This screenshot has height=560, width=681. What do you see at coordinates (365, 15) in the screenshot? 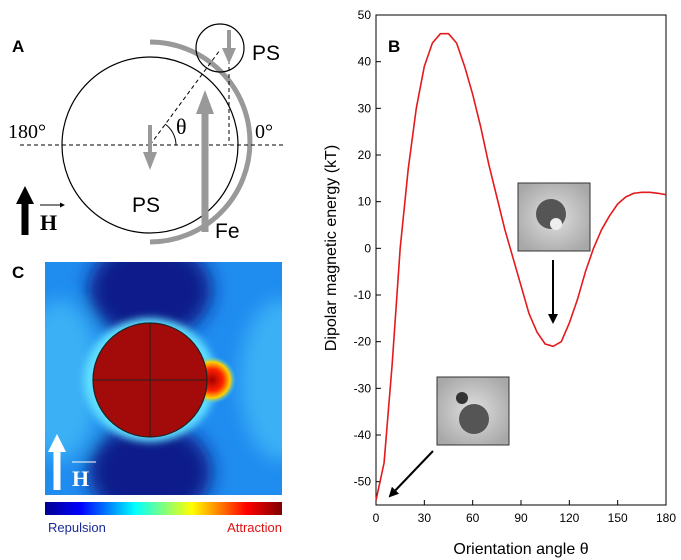
I see `y-tick-label: 50` at bounding box center [365, 15].